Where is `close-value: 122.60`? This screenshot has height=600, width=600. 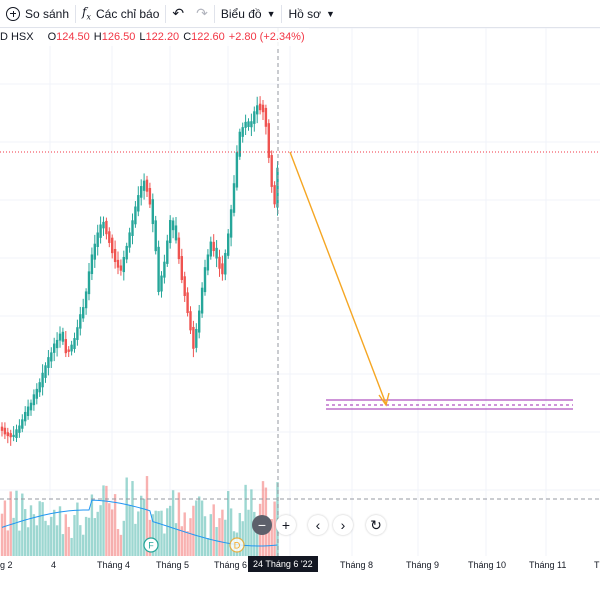
close-value: 122.60 is located at coordinates (208, 37).